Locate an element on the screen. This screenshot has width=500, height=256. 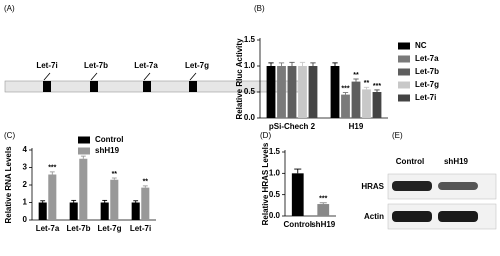
legend-label: shH19 is located at coordinates (107, 150).